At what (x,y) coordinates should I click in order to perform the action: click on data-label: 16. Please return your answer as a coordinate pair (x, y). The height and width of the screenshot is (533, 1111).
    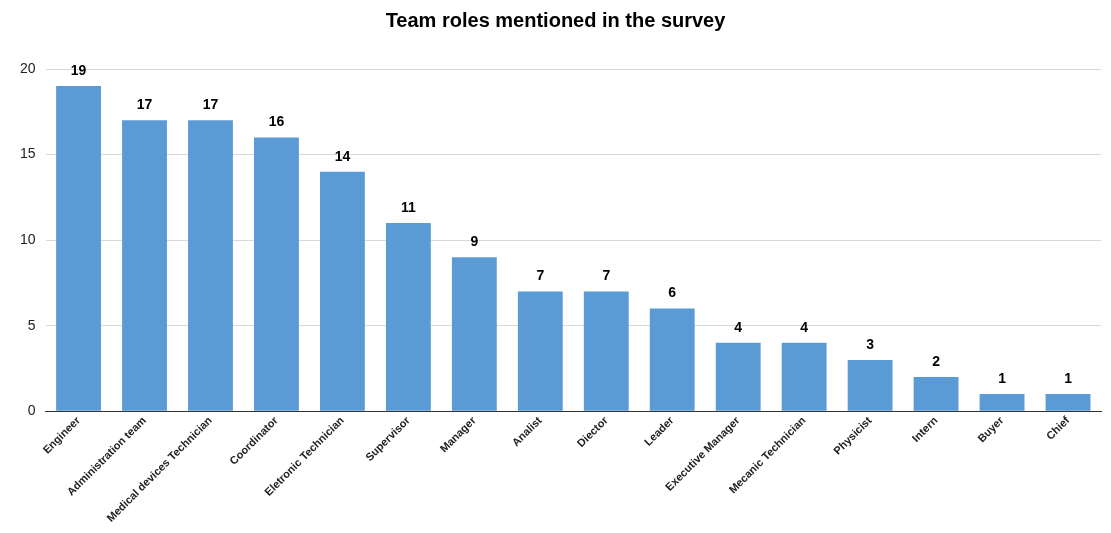
    Looking at the image, I should click on (276, 121).